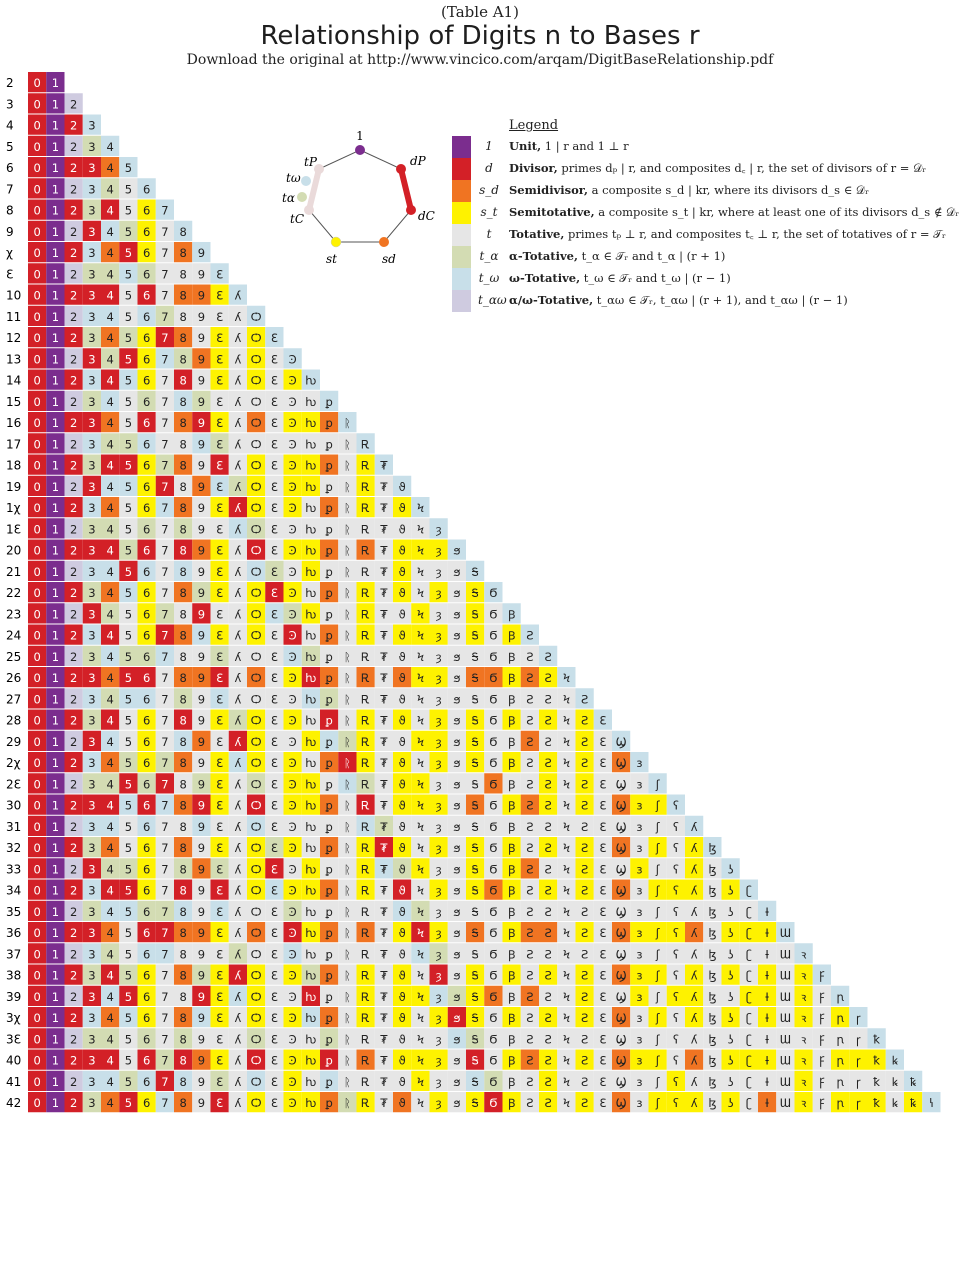 The image size is (960, 1284). I want to click on digit-glyph: ᚱ, so click(347, 1018).